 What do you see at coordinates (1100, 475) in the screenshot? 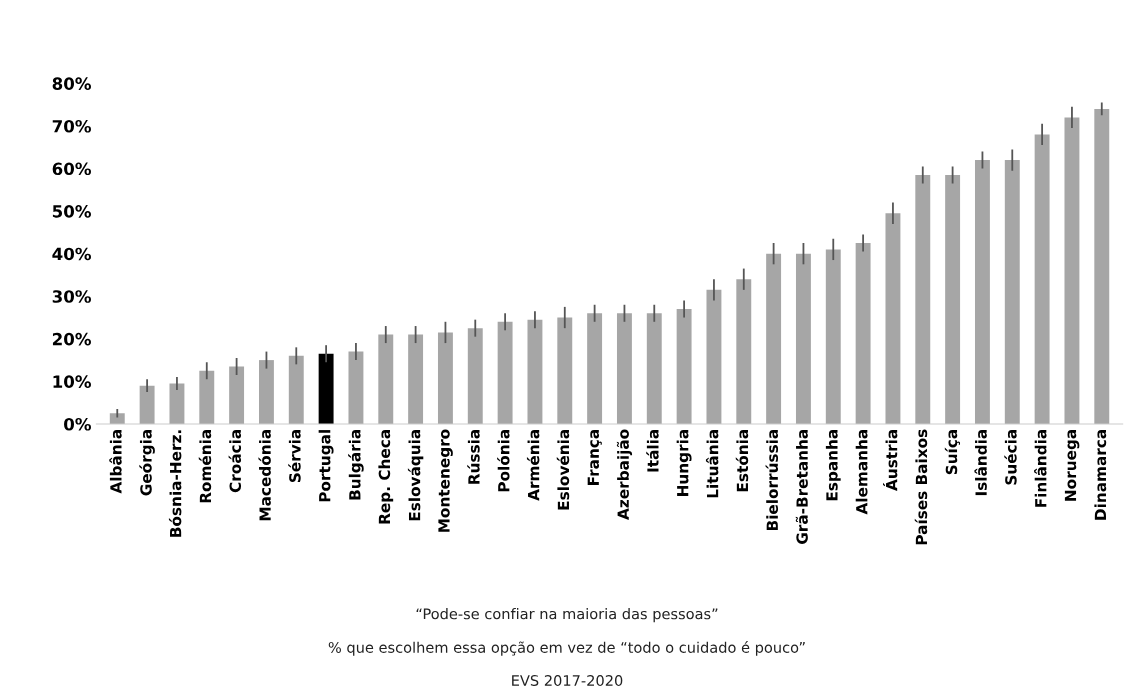
I see `x-tick-label: Dinamarca` at bounding box center [1100, 475].